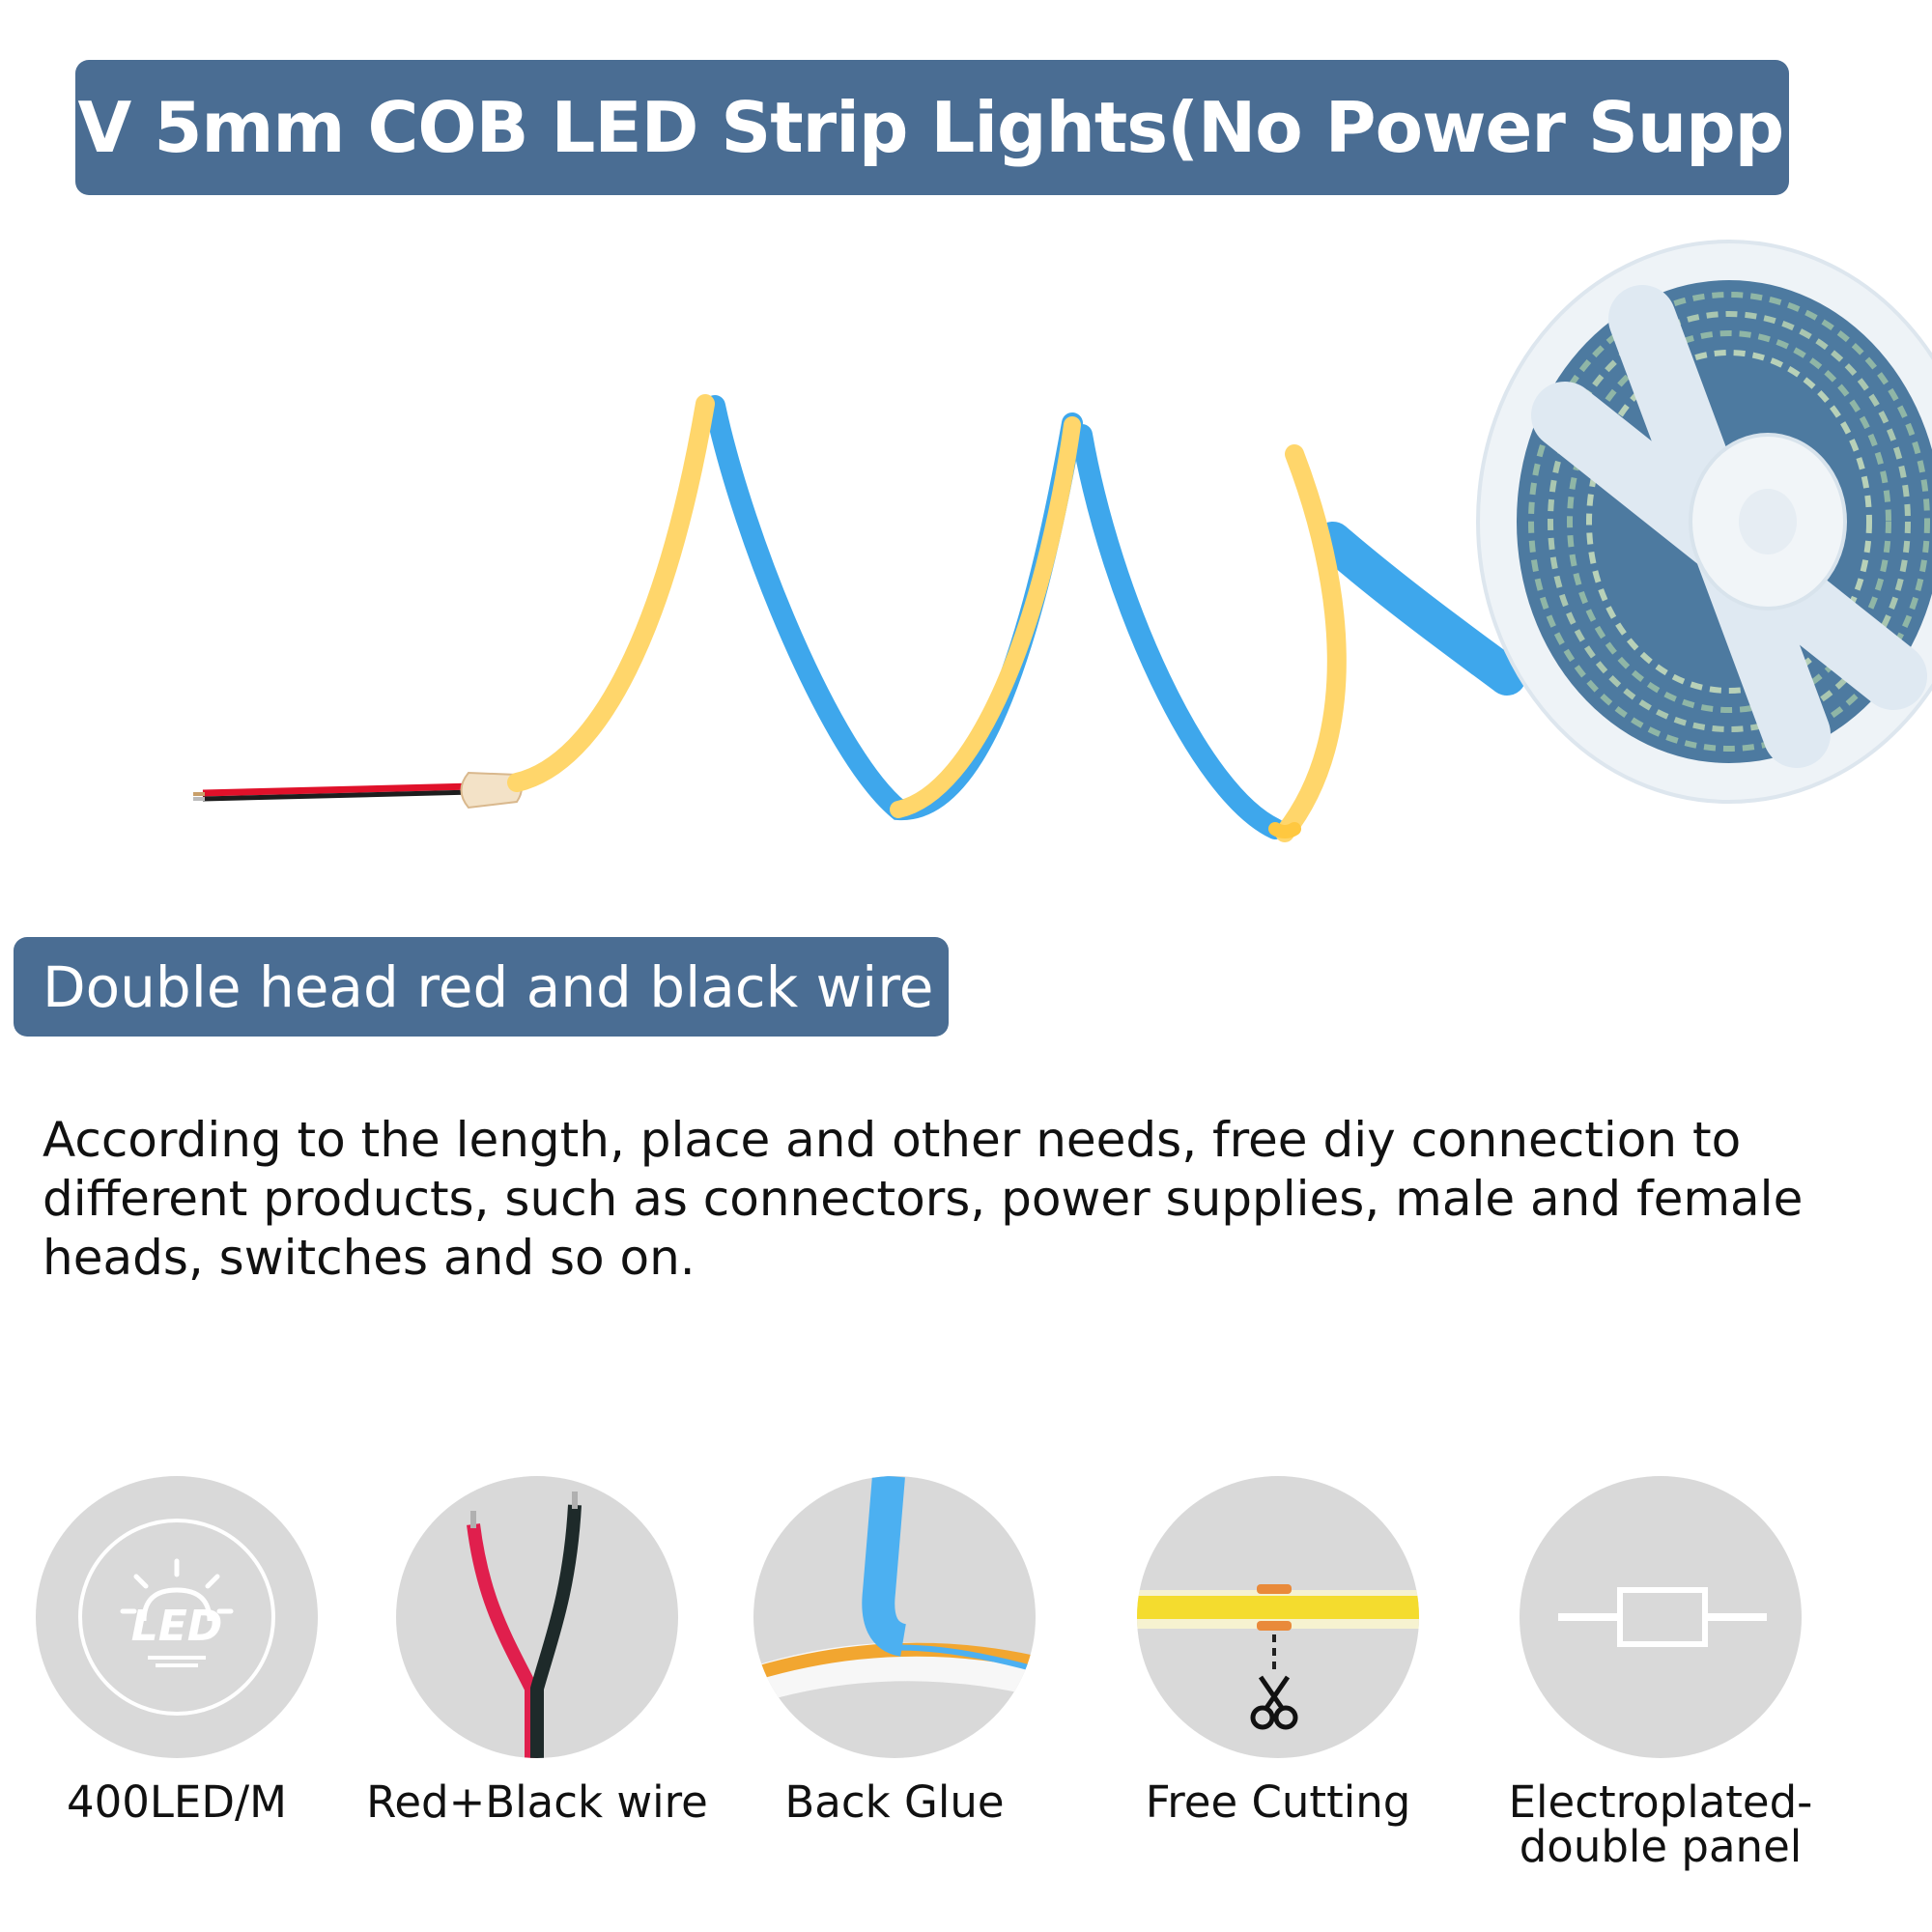 This screenshot has width=1932, height=1932. I want to click on feature-label: Red+Black wire, so click(537, 1802).